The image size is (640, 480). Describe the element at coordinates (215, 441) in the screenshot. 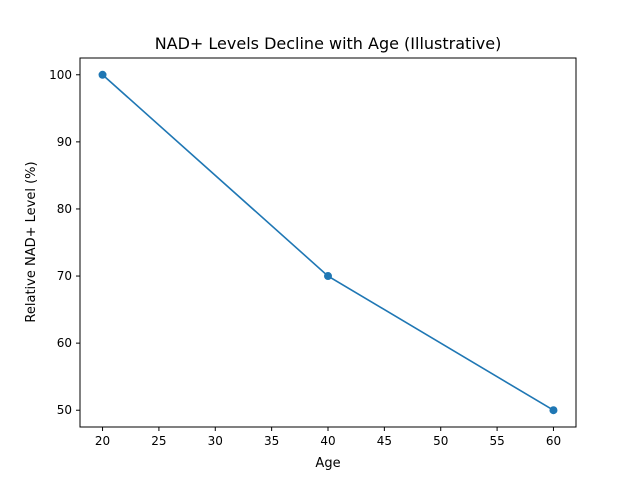

I see `x-tick-label: 30` at that location.